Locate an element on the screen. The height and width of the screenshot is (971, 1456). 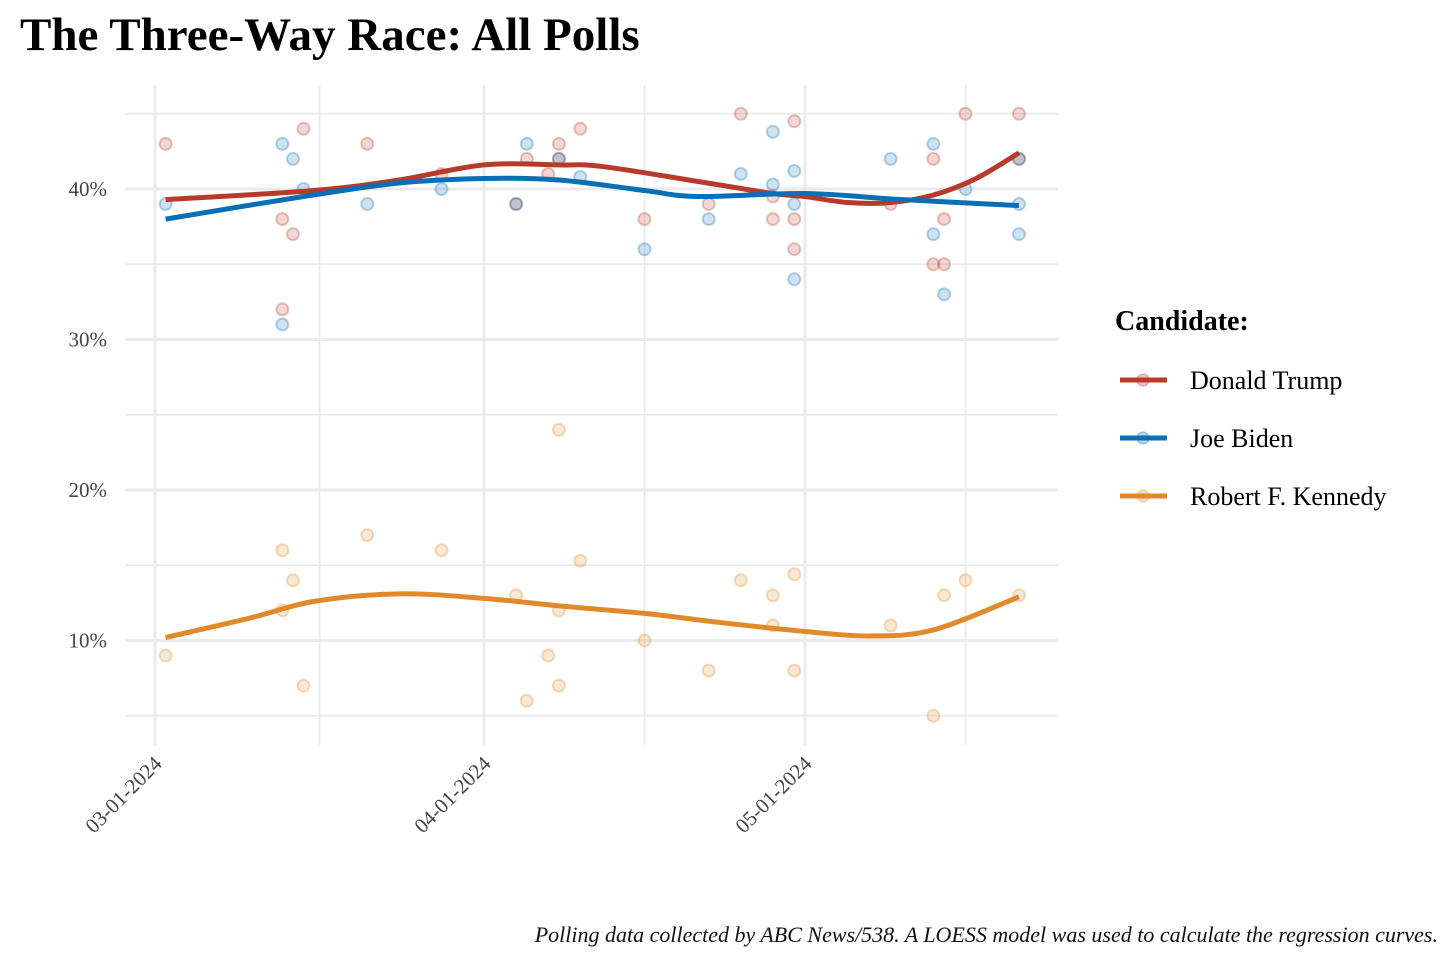
loess-curve-joe-biden is located at coordinates (592, 198).